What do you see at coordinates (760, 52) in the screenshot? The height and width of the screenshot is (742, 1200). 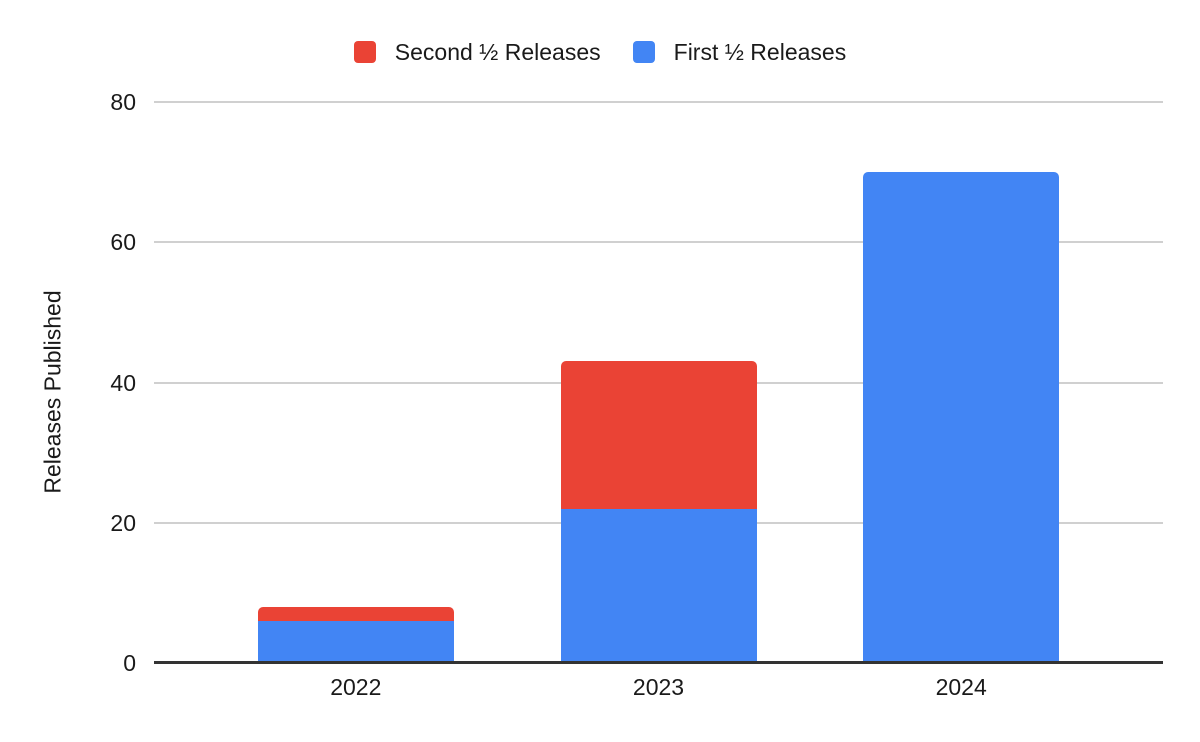 I see `legend-label-first-half-releases: First ½ Releases` at bounding box center [760, 52].